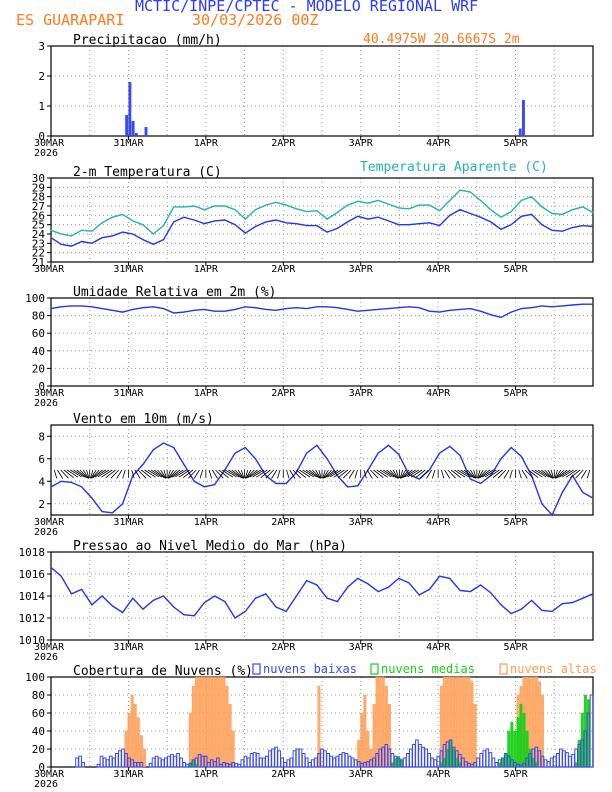 The height and width of the screenshot is (792, 612). Describe the element at coordinates (46, 657) in the screenshot. I see `pressure-xtick-label: 2026` at that location.